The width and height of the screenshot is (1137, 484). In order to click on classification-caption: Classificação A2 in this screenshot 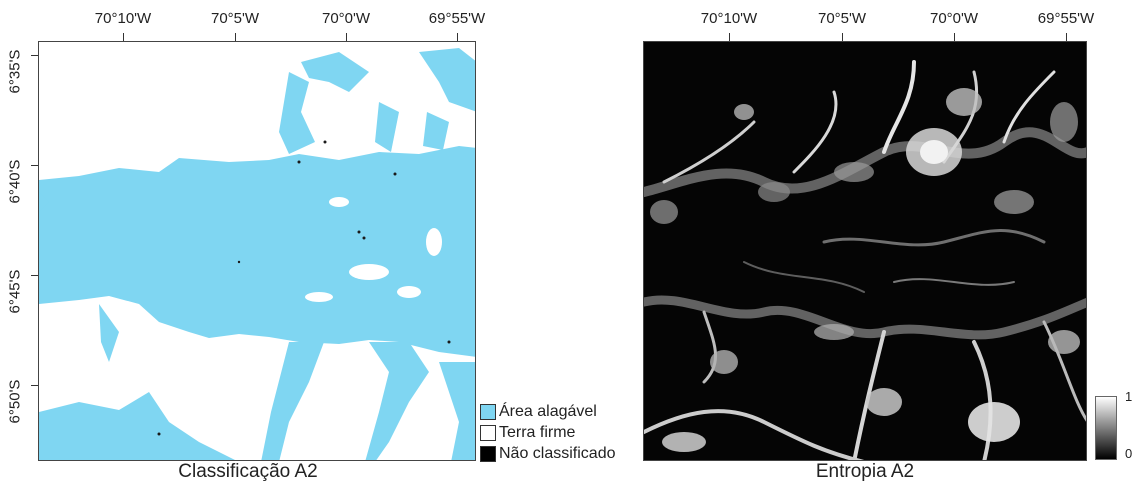, I will do `click(248, 471)`.